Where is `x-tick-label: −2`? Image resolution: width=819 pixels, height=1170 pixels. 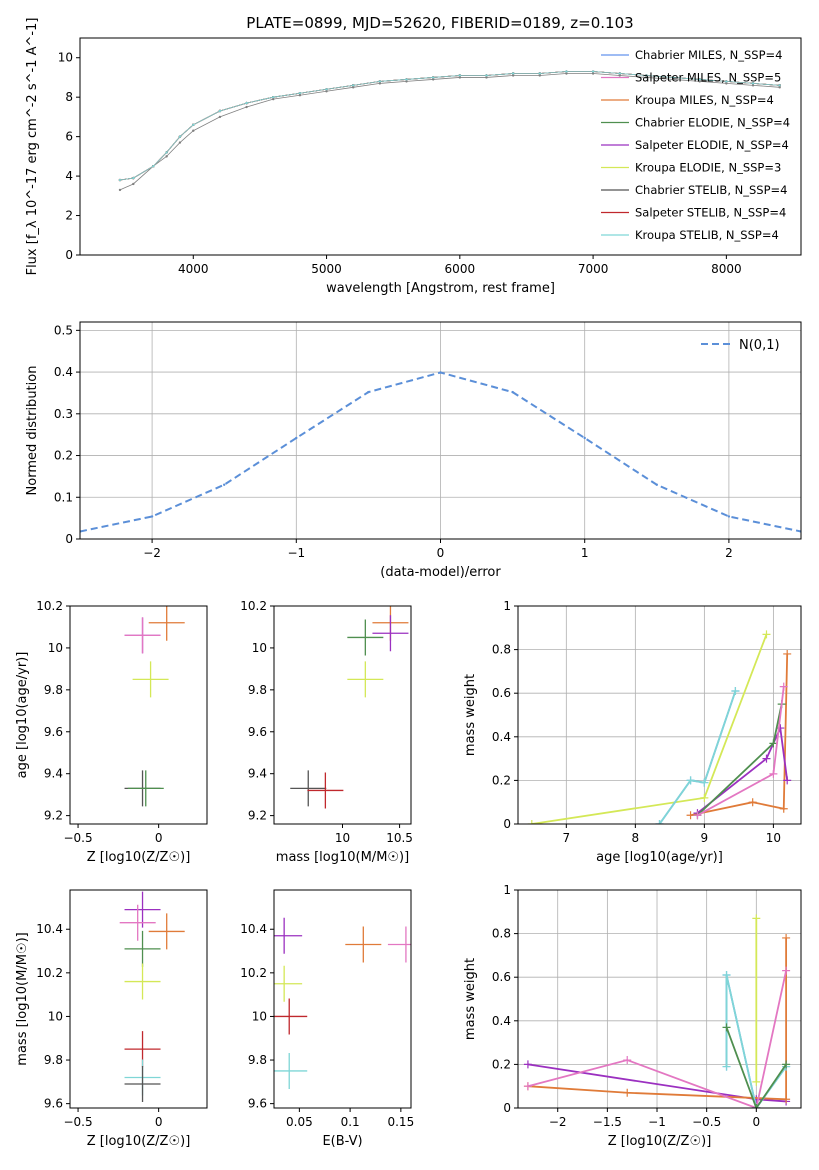
x-tick-label: −2 is located at coordinates (152, 553).